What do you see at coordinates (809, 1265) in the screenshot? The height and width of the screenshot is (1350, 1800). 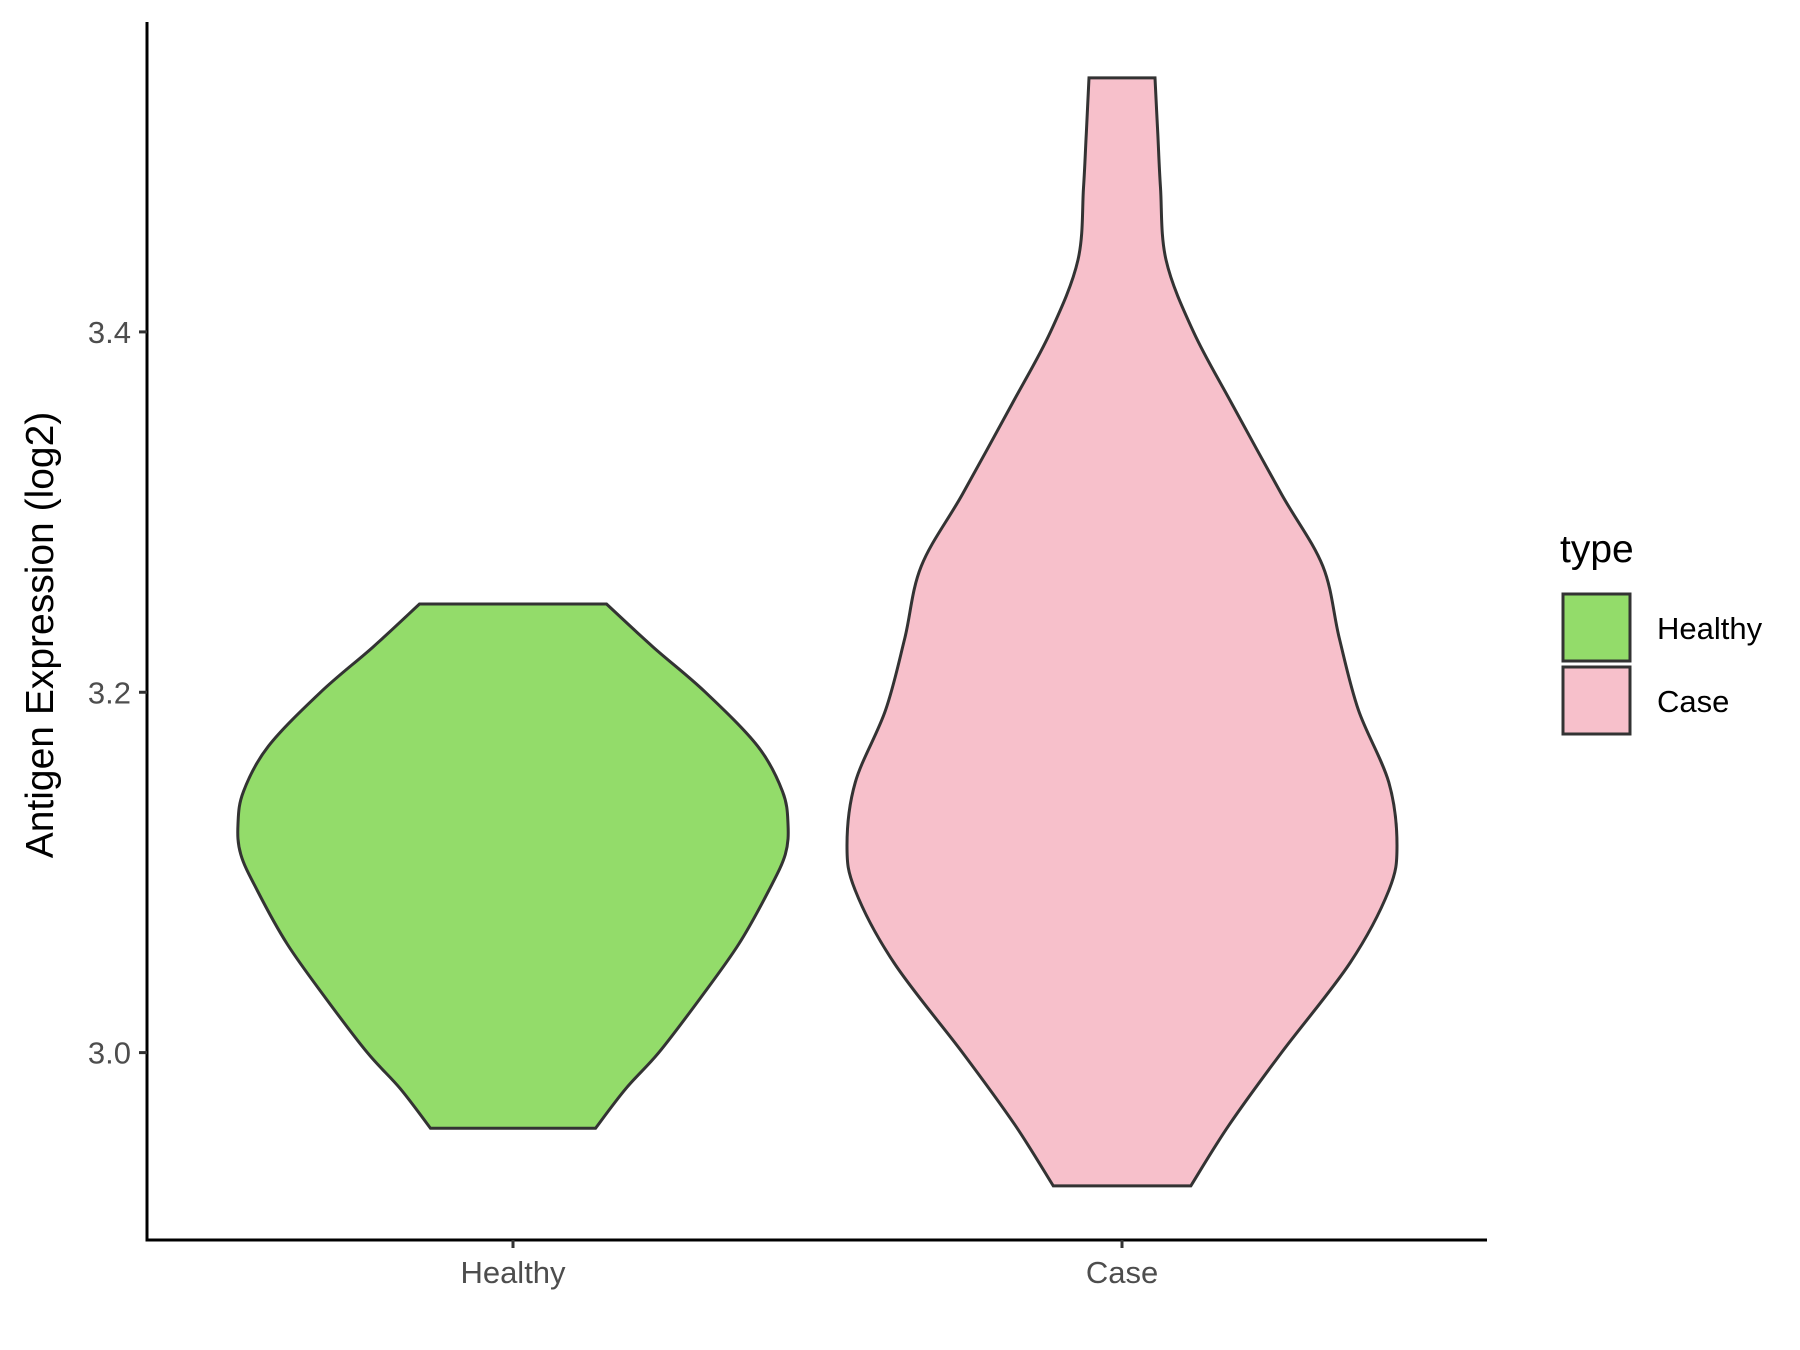 I see `x-axis-ticks: Healthy Case` at bounding box center [809, 1265].